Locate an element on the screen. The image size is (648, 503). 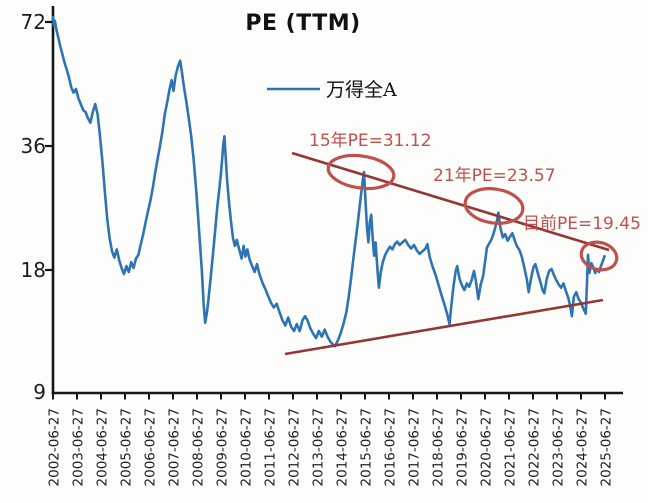
x-tick-label: 2021-06-27 is located at coordinates (511, 447).